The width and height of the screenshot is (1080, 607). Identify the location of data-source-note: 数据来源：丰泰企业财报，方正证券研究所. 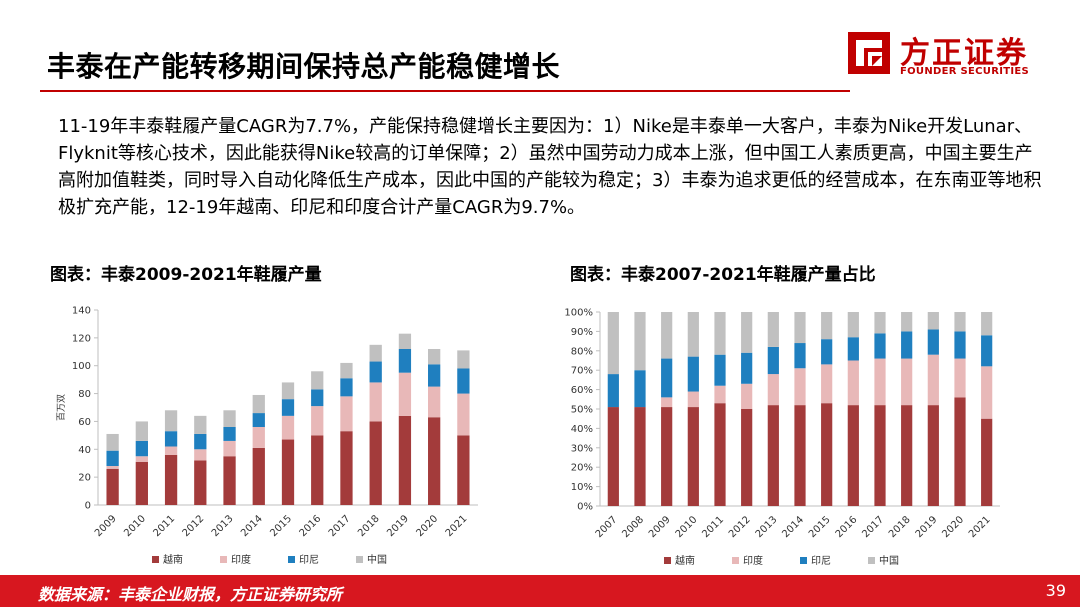
(190, 594).